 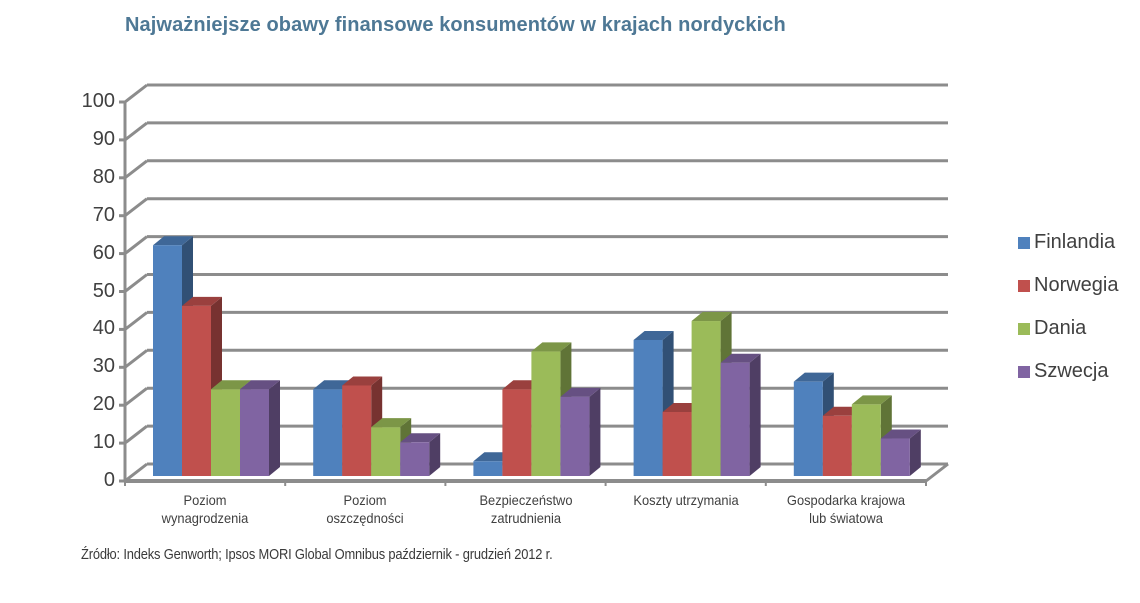 I want to click on y-tick-label: 40, so click(x=103, y=328).